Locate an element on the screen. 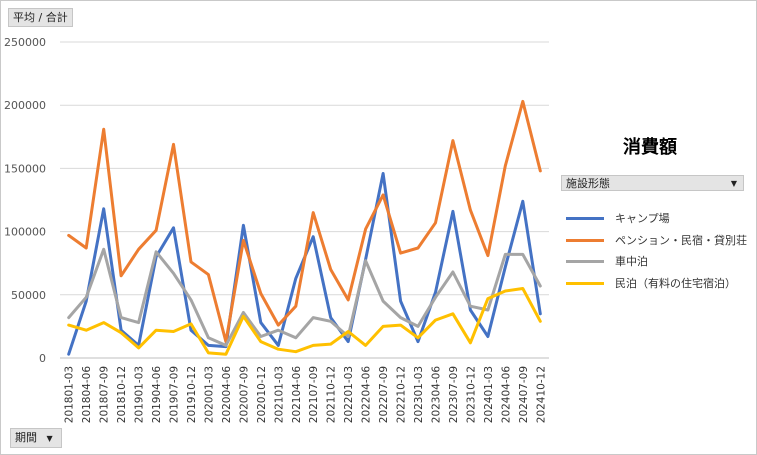 Image resolution: width=757 pixels, height=455 pixels. y-tick-label: 150000 is located at coordinates (25, 168).